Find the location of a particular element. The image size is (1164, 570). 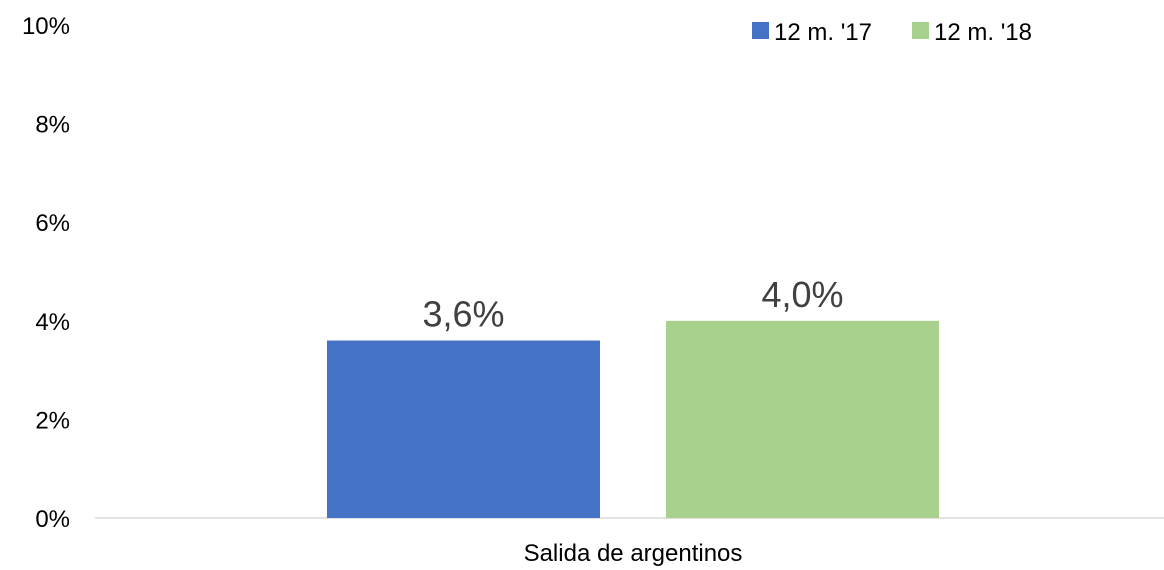

data-label: 3,6% is located at coordinates (463, 314).